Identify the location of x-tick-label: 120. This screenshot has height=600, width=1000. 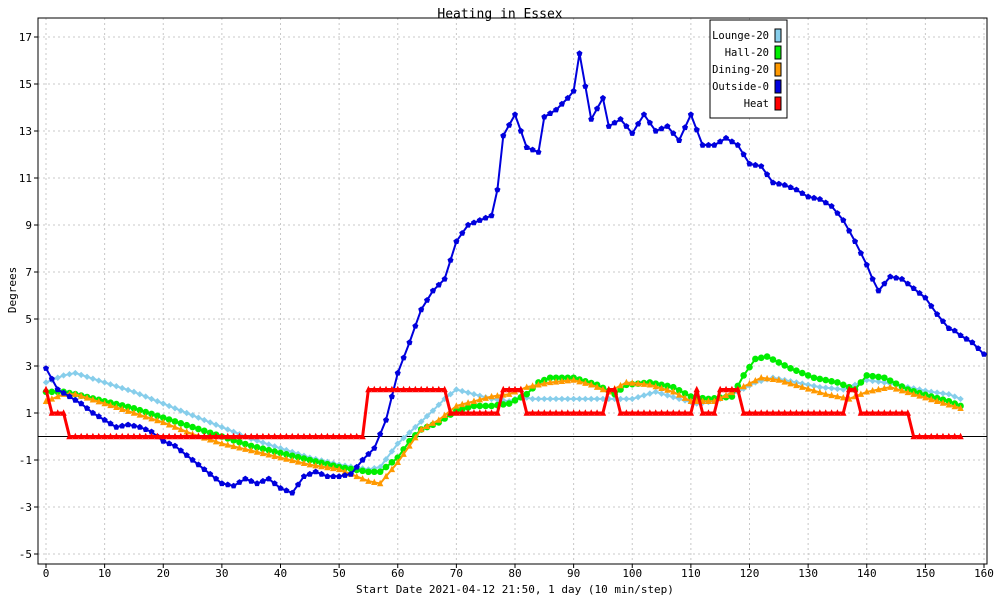
(750, 573).